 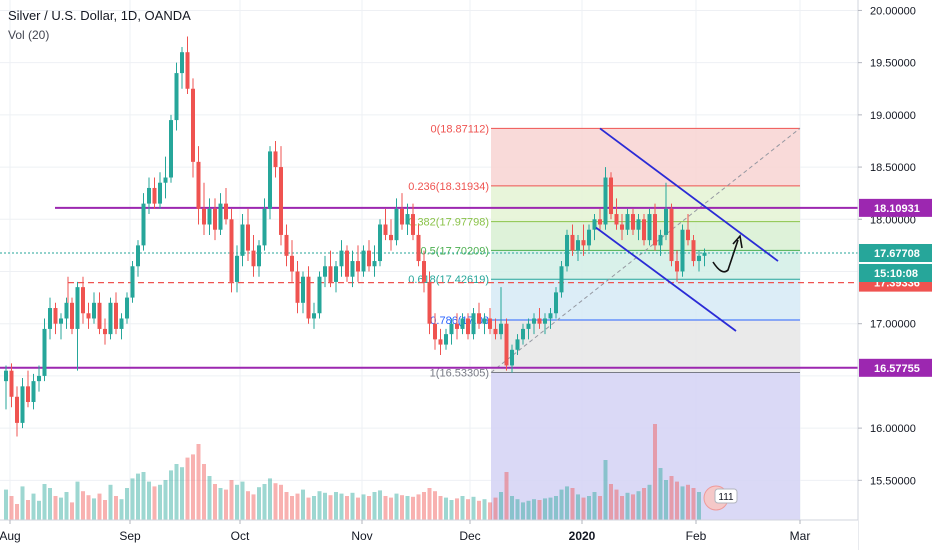 What do you see at coordinates (240, 536) in the screenshot?
I see `time-tick-label: Oct` at bounding box center [240, 536].